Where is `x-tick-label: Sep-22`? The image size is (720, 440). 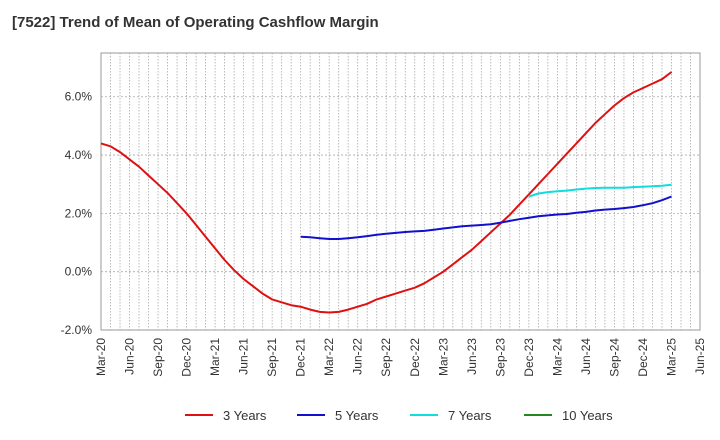 x-tick-label: Sep-22 is located at coordinates (386, 357).